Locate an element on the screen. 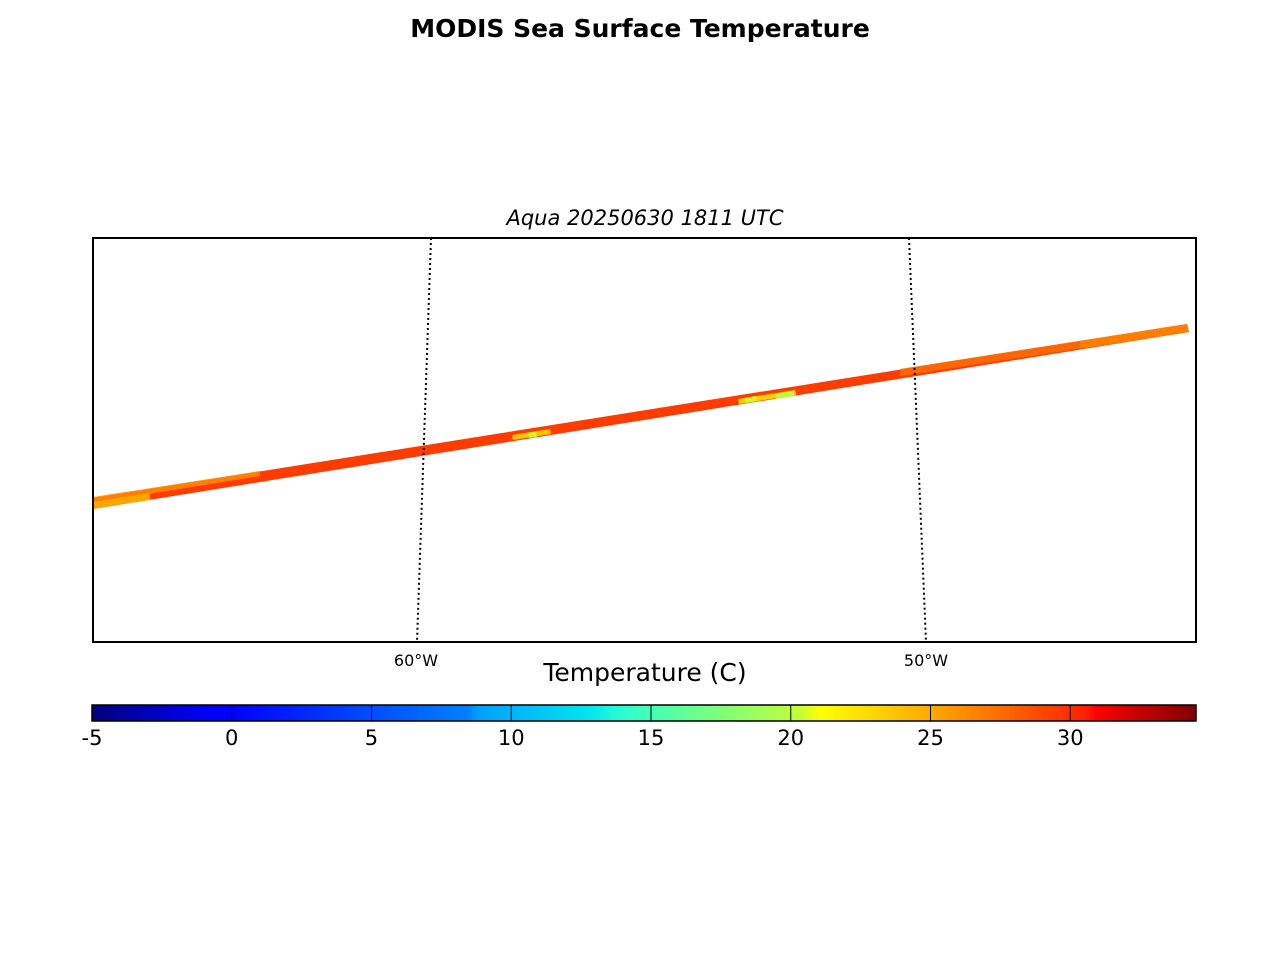  colorbar-gradient is located at coordinates (644, 713).